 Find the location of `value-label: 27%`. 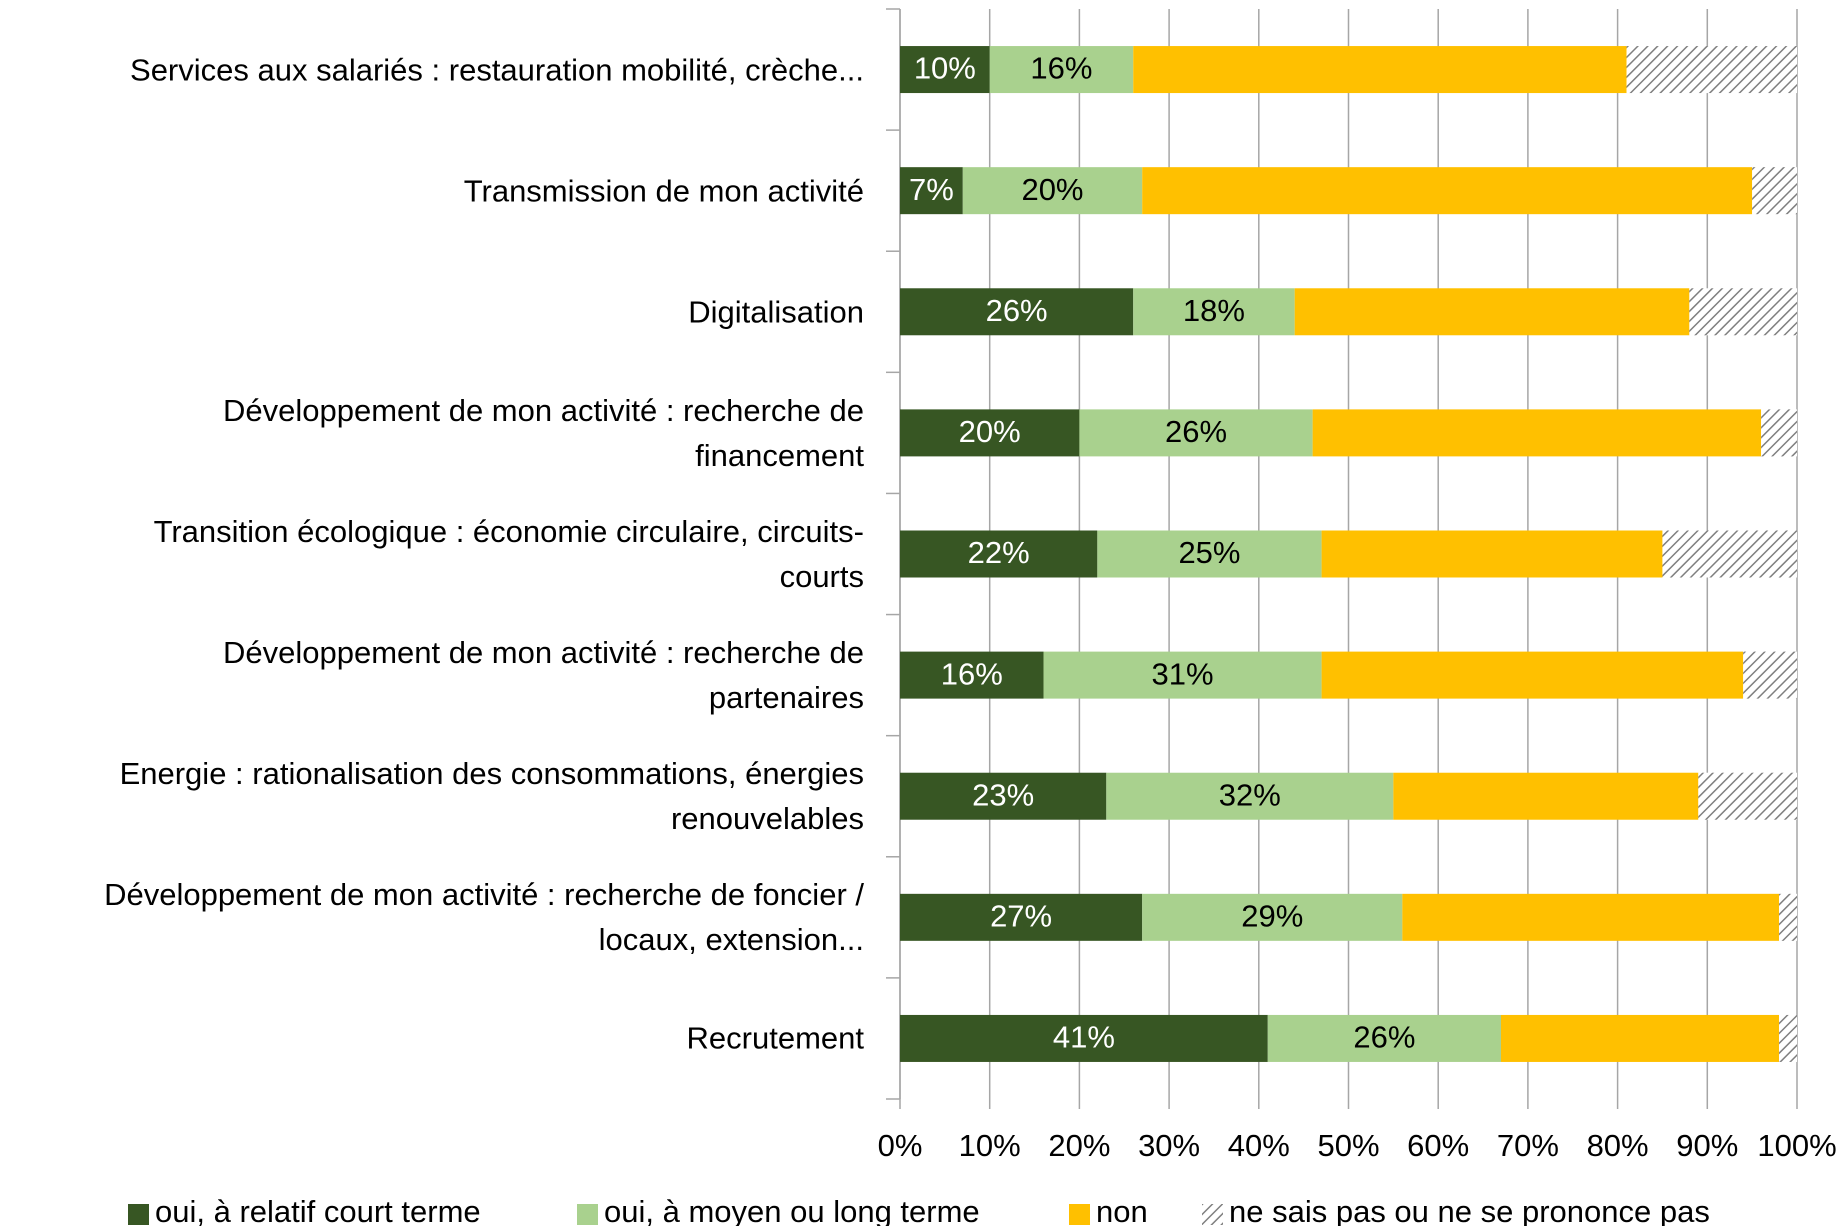

value-label: 27% is located at coordinates (1021, 916).